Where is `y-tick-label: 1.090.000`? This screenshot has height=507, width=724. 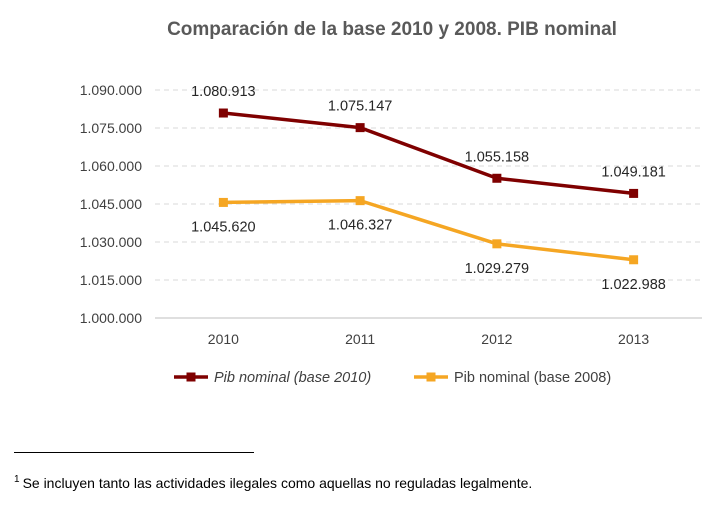
y-tick-label: 1.090.000 is located at coordinates (111, 90).